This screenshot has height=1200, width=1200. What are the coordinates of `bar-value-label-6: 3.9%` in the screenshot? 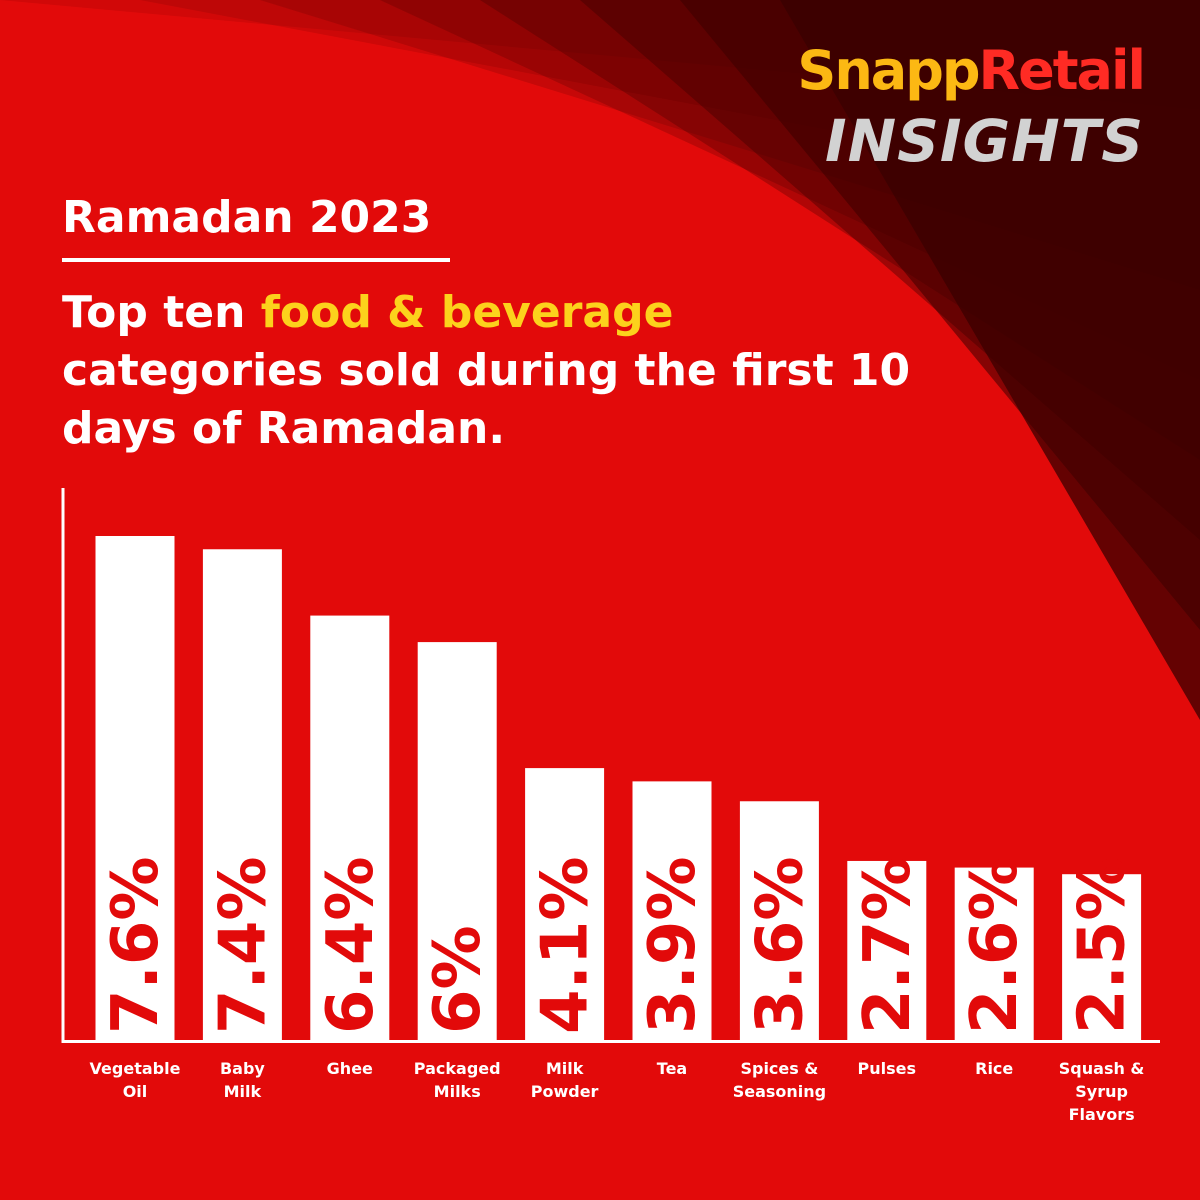 It's located at (673, 946).